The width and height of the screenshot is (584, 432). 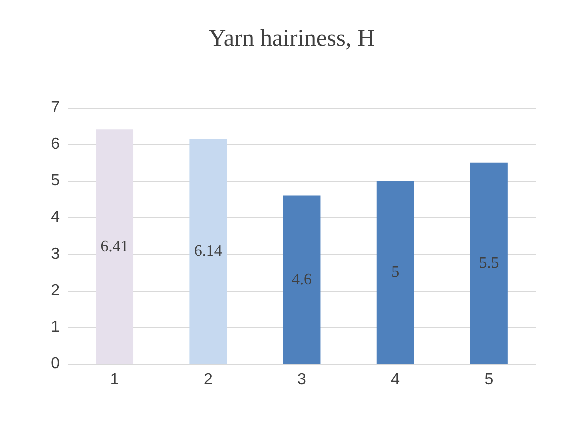 I want to click on data-label: 4.6, so click(x=302, y=279).